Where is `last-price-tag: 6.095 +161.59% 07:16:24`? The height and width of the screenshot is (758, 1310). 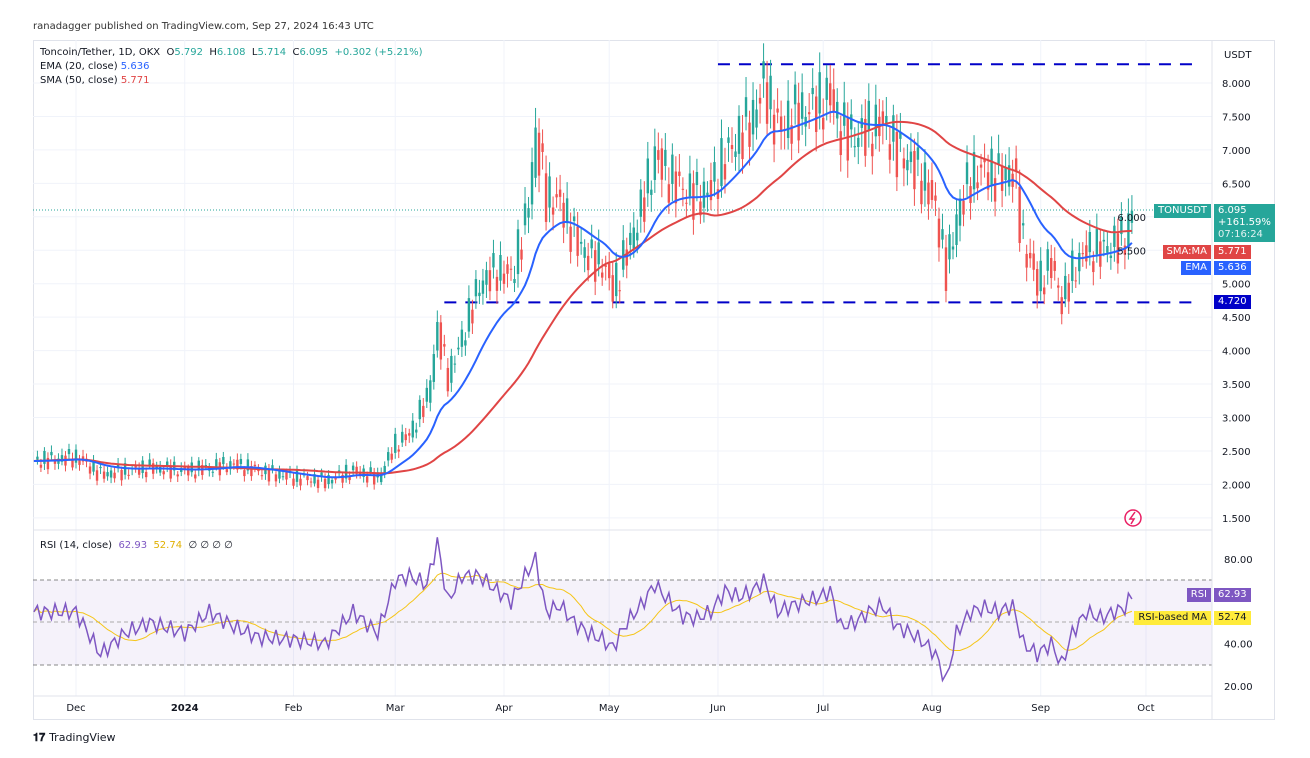 last-price-tag: 6.095 +161.59% 07:16:24 is located at coordinates (1244, 223).